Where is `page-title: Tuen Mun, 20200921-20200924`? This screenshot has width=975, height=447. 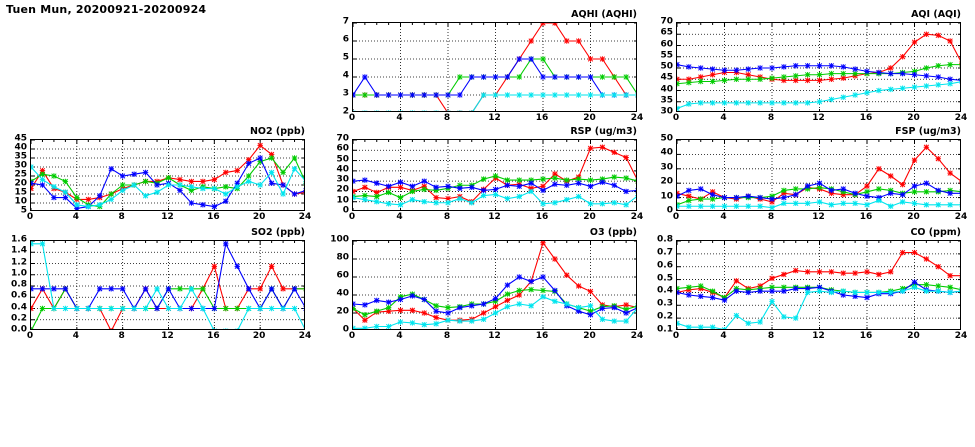
page-title: Tuen Mun, 20200921-20200924 is located at coordinates (106, 9).